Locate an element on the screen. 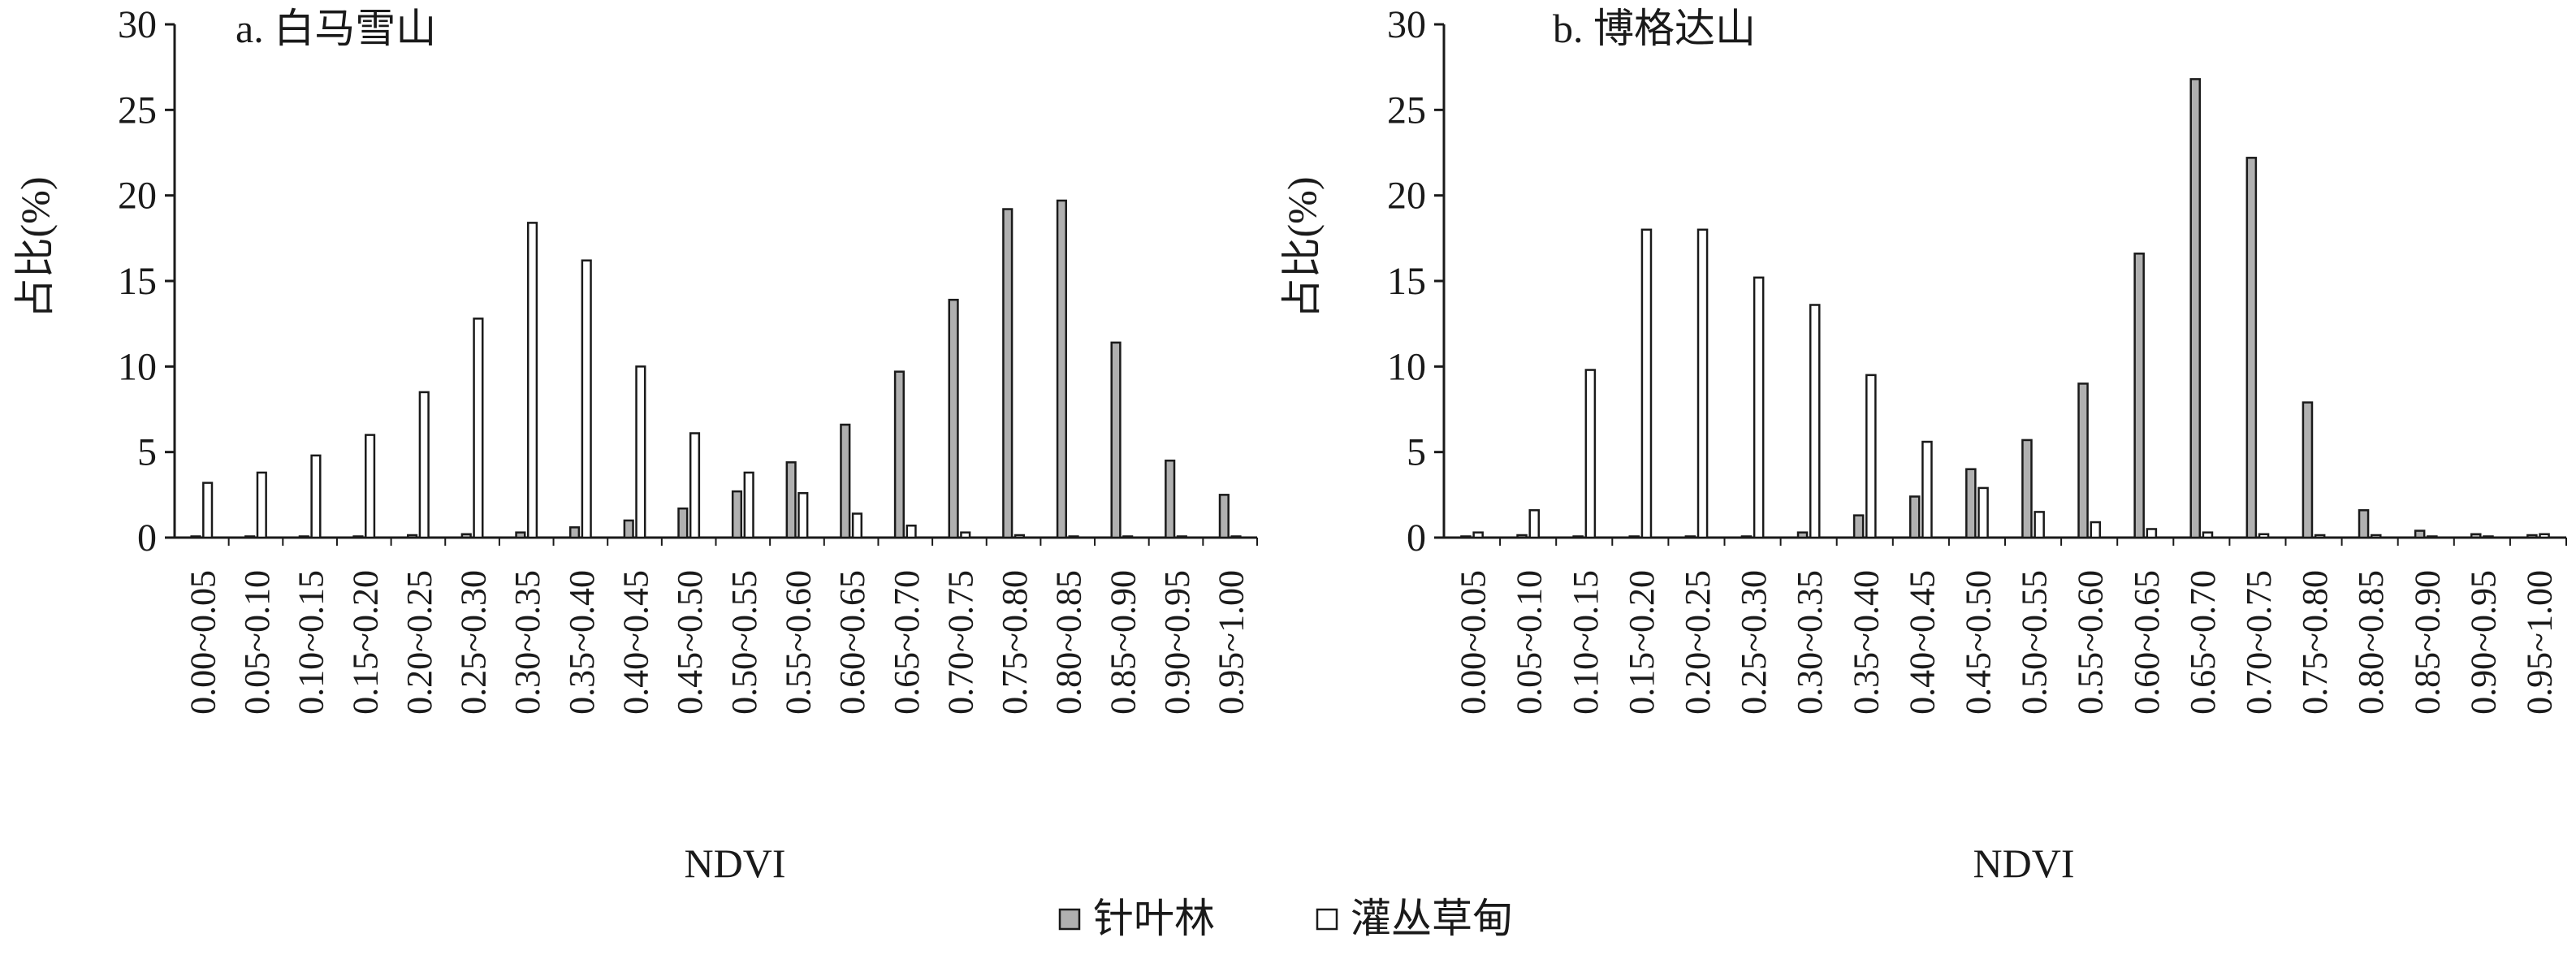  y-tick-label: 20 is located at coordinates (1407, 196).